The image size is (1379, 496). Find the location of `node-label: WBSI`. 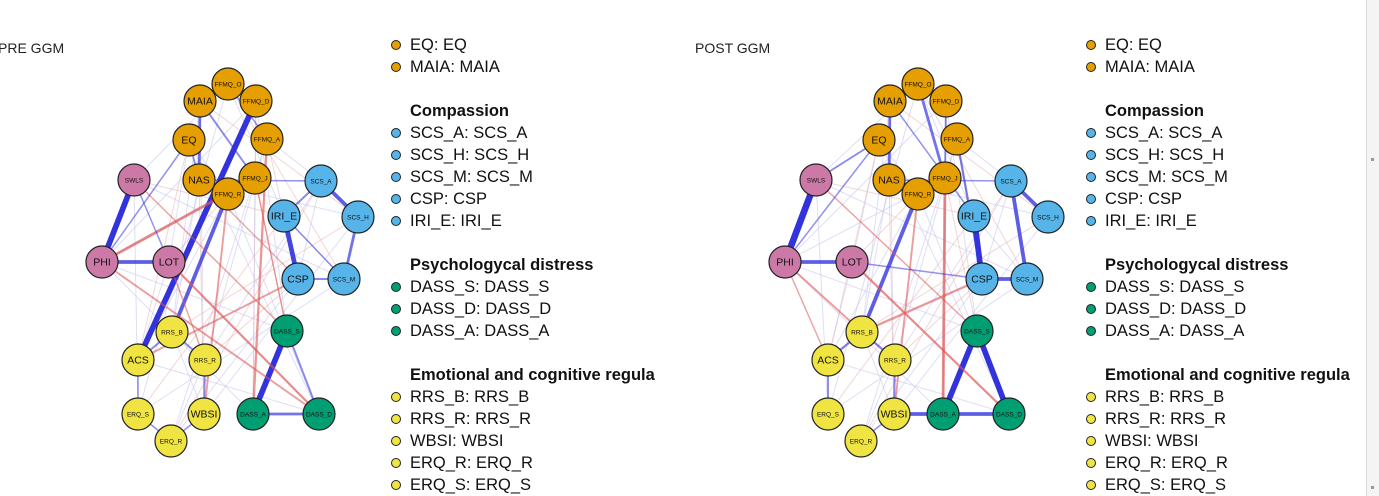

node-label: WBSI is located at coordinates (894, 415).